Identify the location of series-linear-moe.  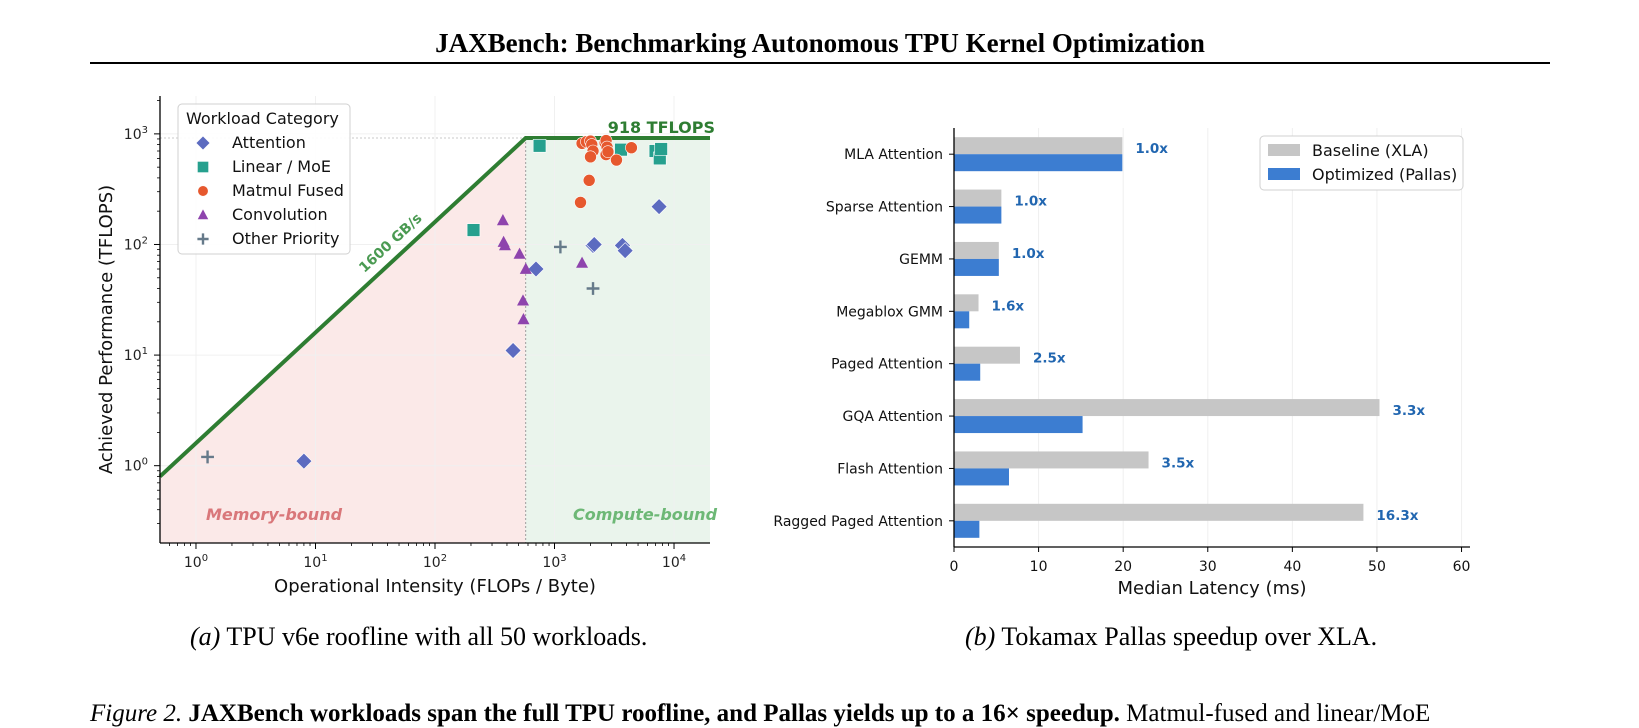
(567, 188).